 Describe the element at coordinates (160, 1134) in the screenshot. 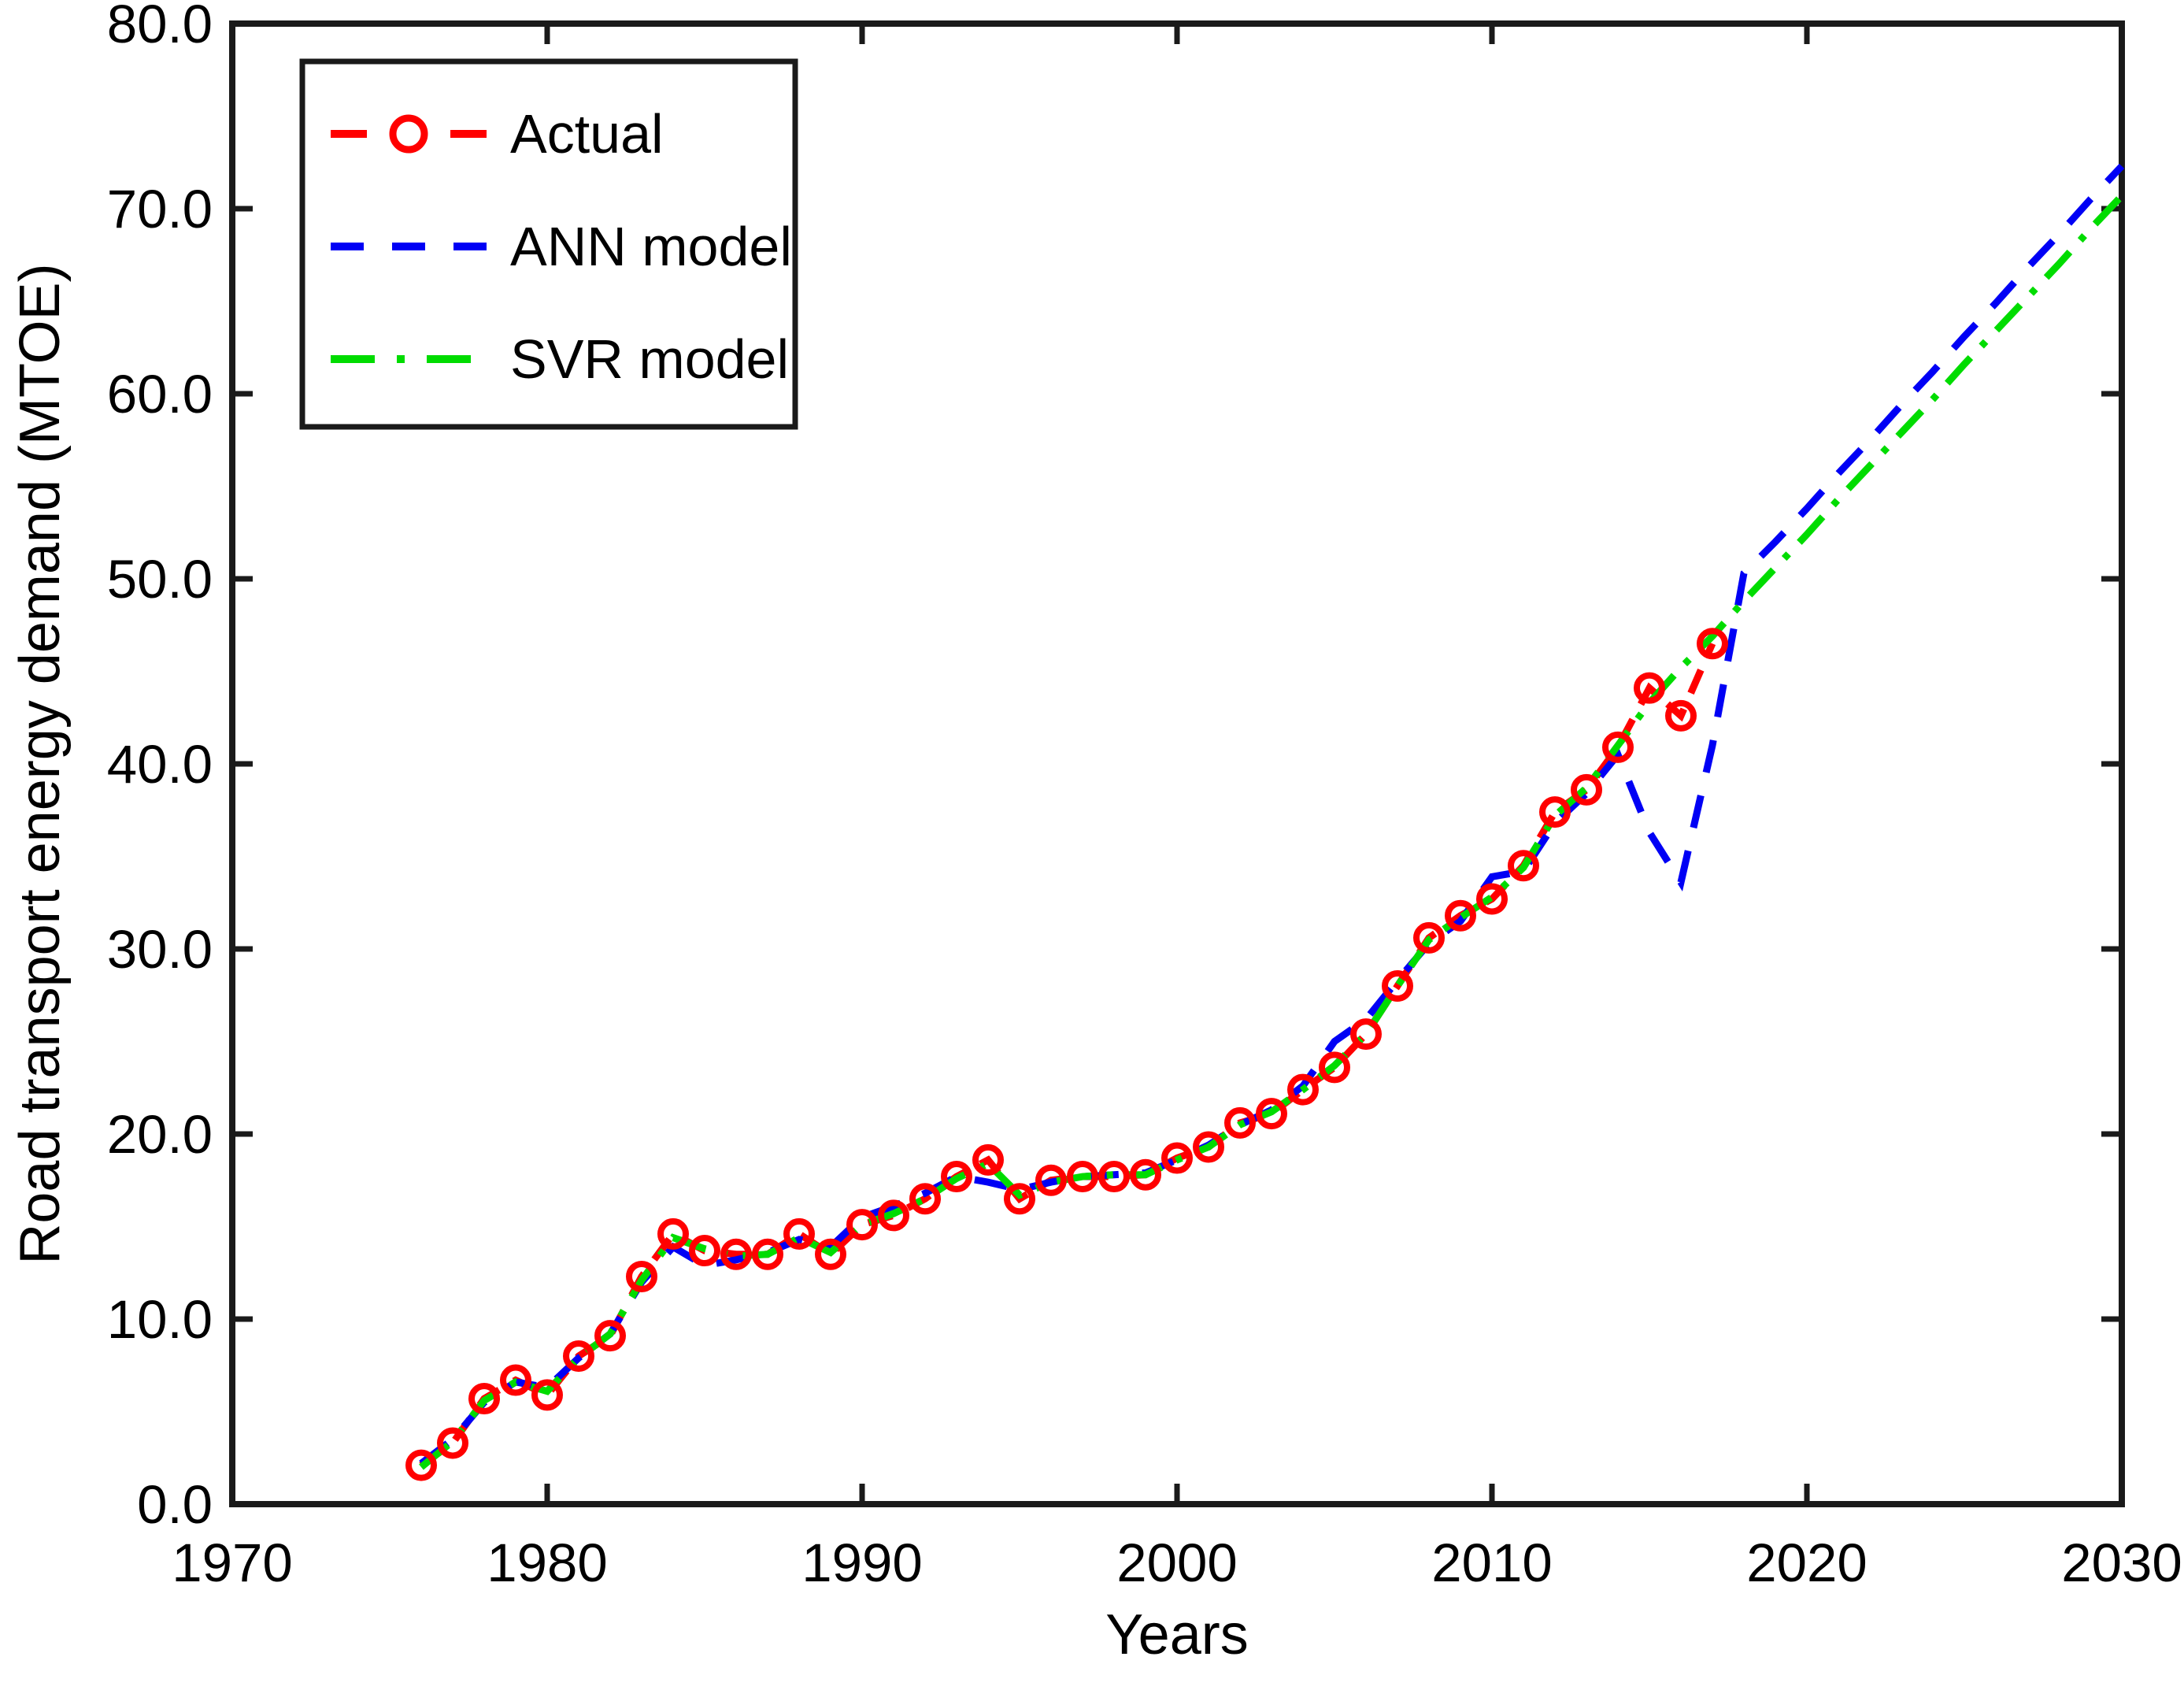

I see `y-tick-label: 20.0` at that location.